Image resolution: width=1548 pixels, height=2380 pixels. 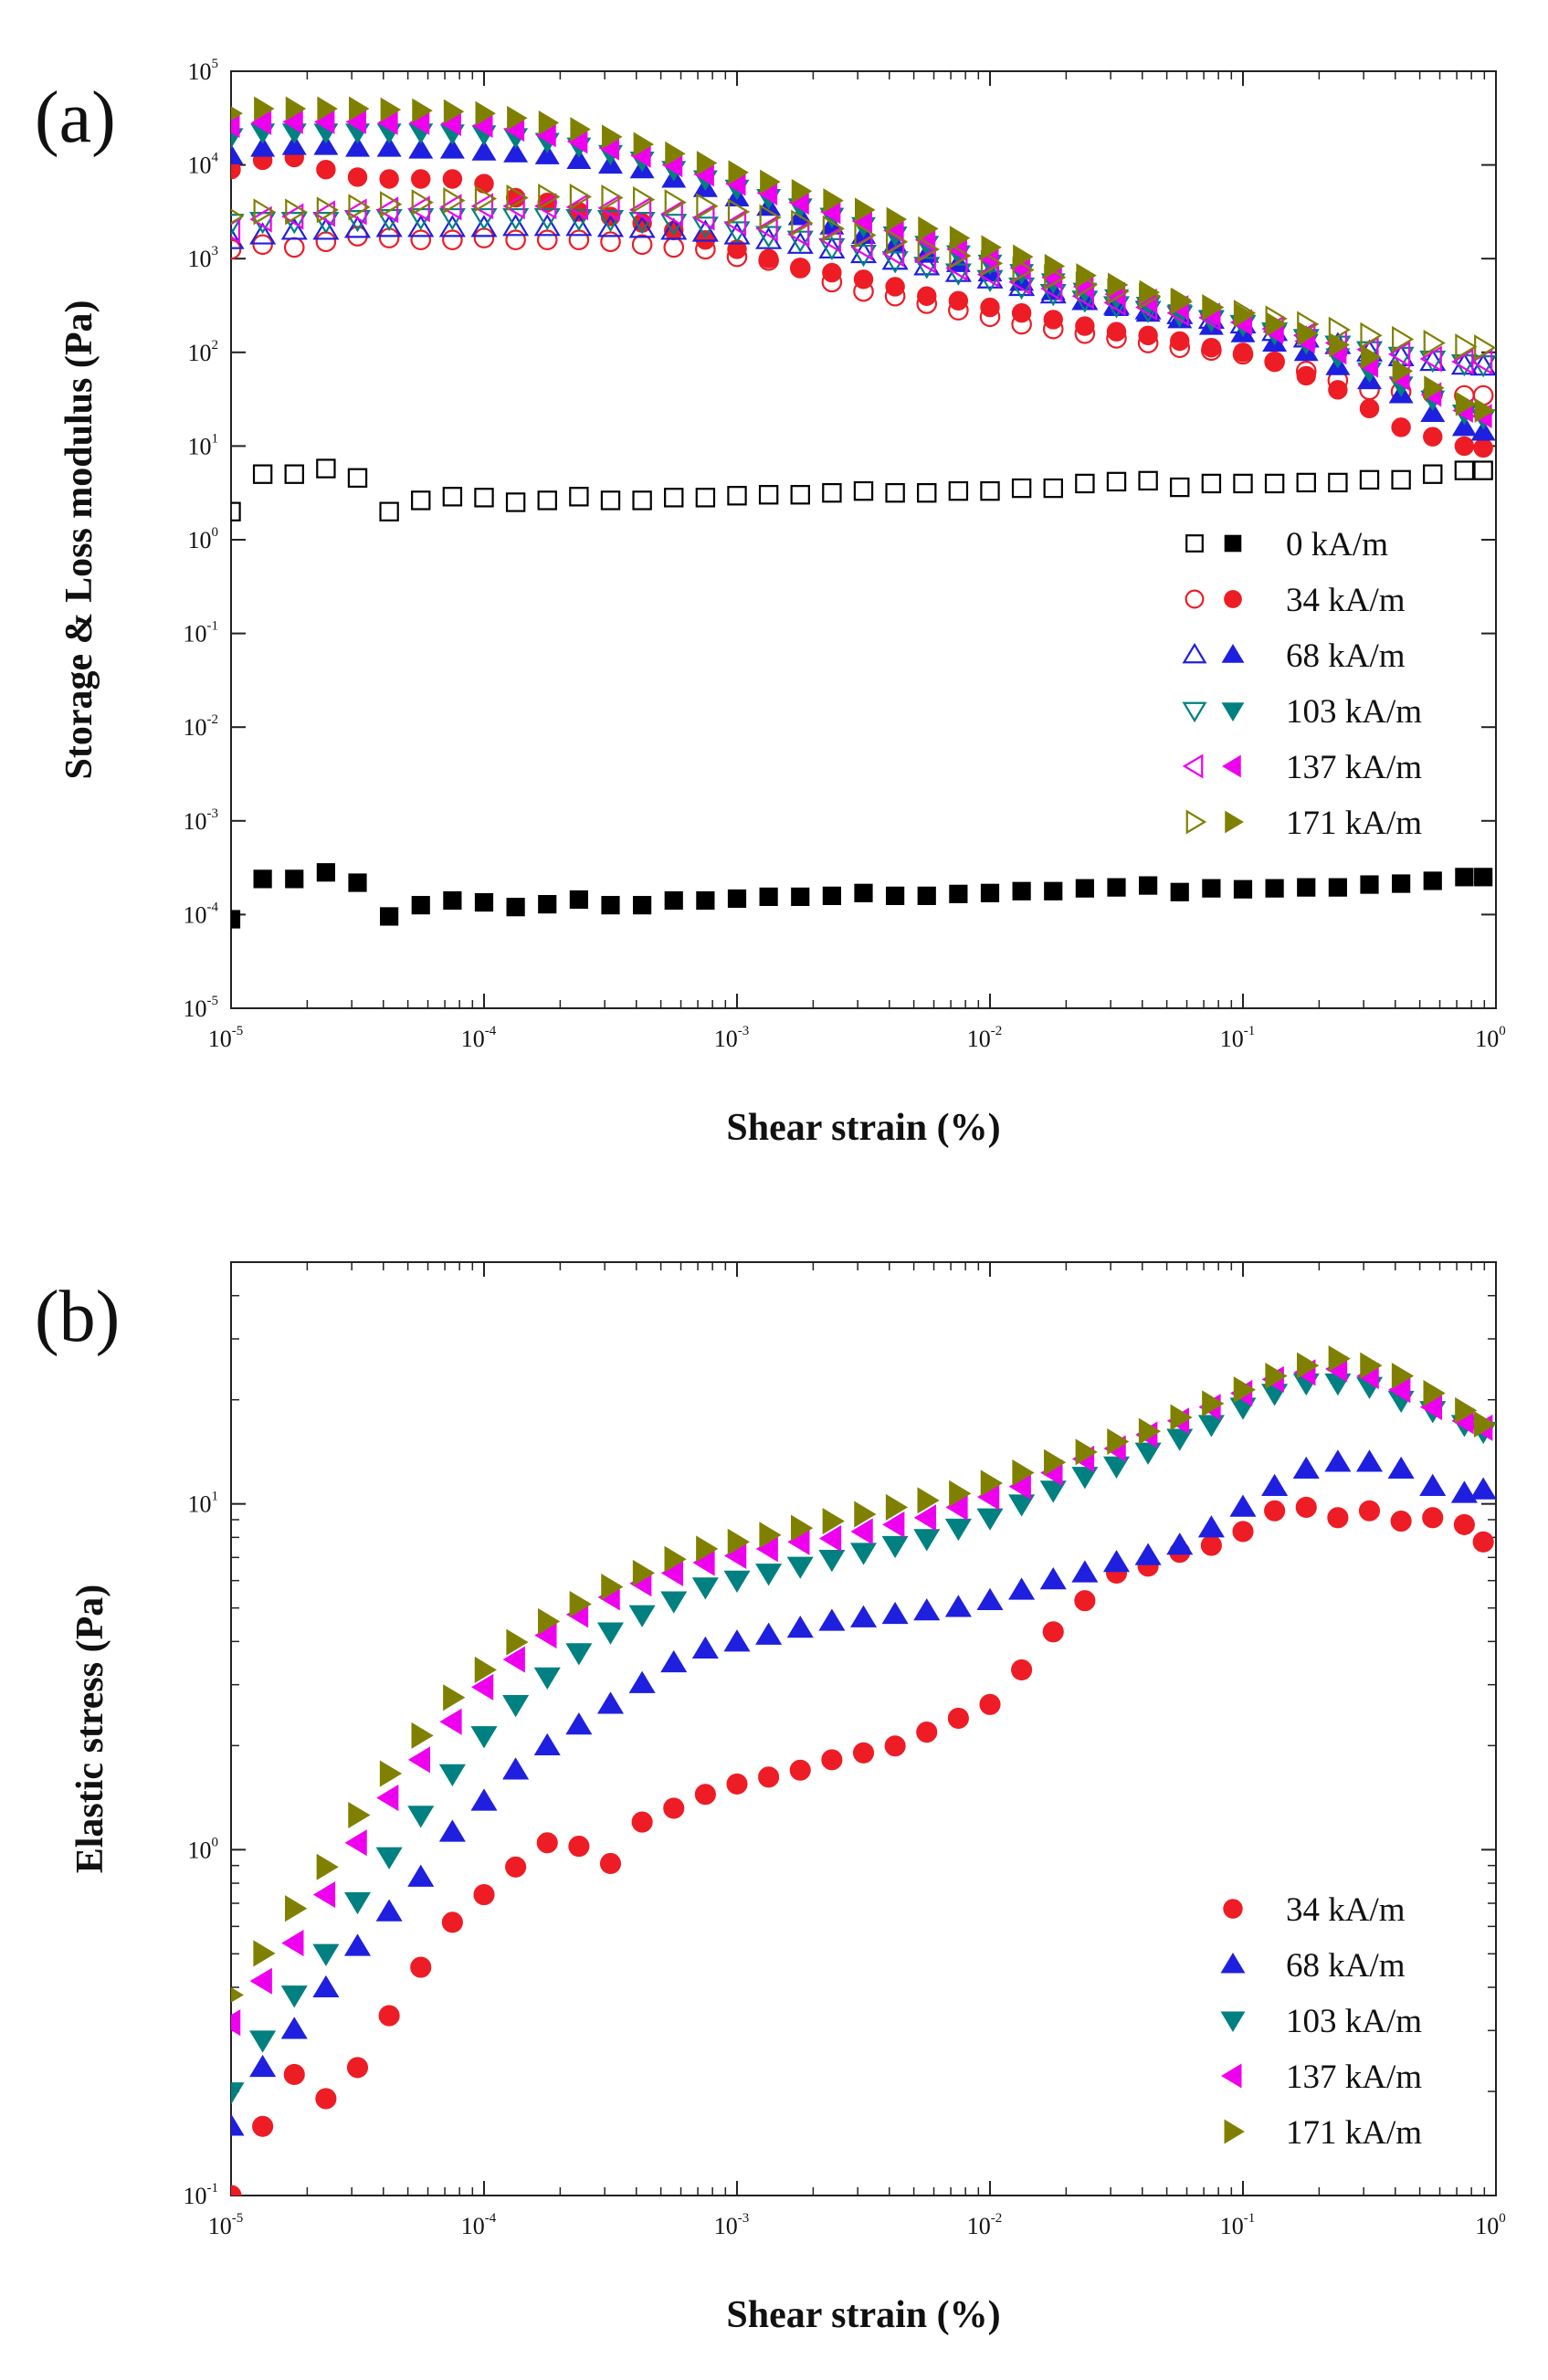 I want to click on x-axis-label: Shear strain (%), so click(x=863, y=1128).